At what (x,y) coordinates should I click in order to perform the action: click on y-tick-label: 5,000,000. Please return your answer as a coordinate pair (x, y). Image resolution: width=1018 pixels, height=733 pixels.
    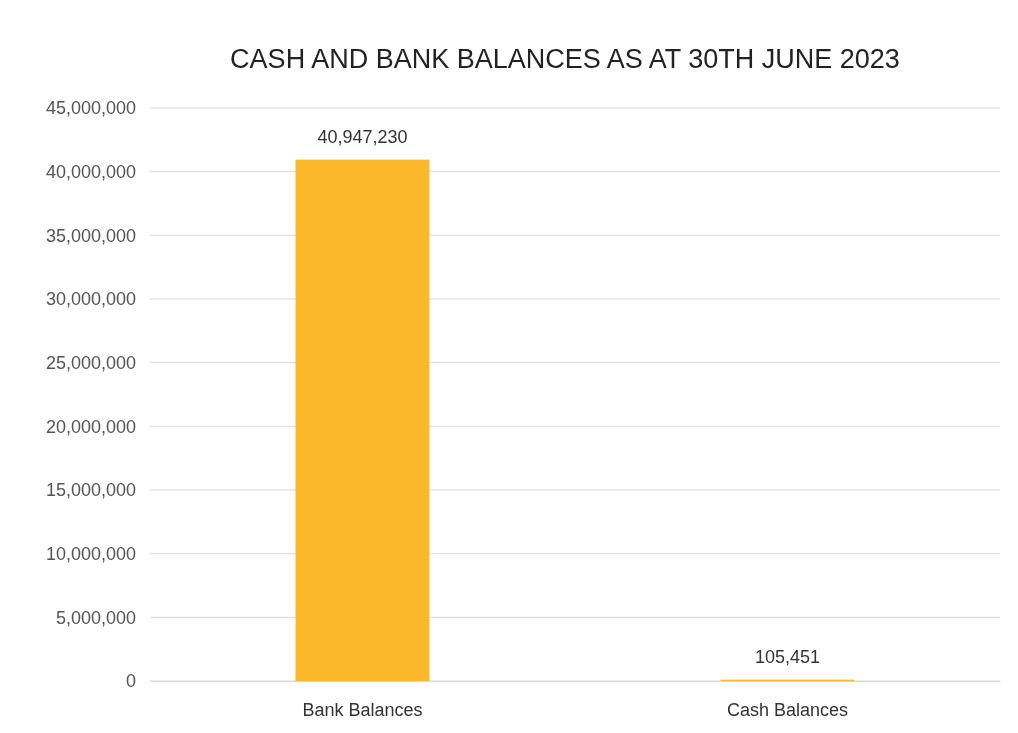
    Looking at the image, I should click on (95, 617).